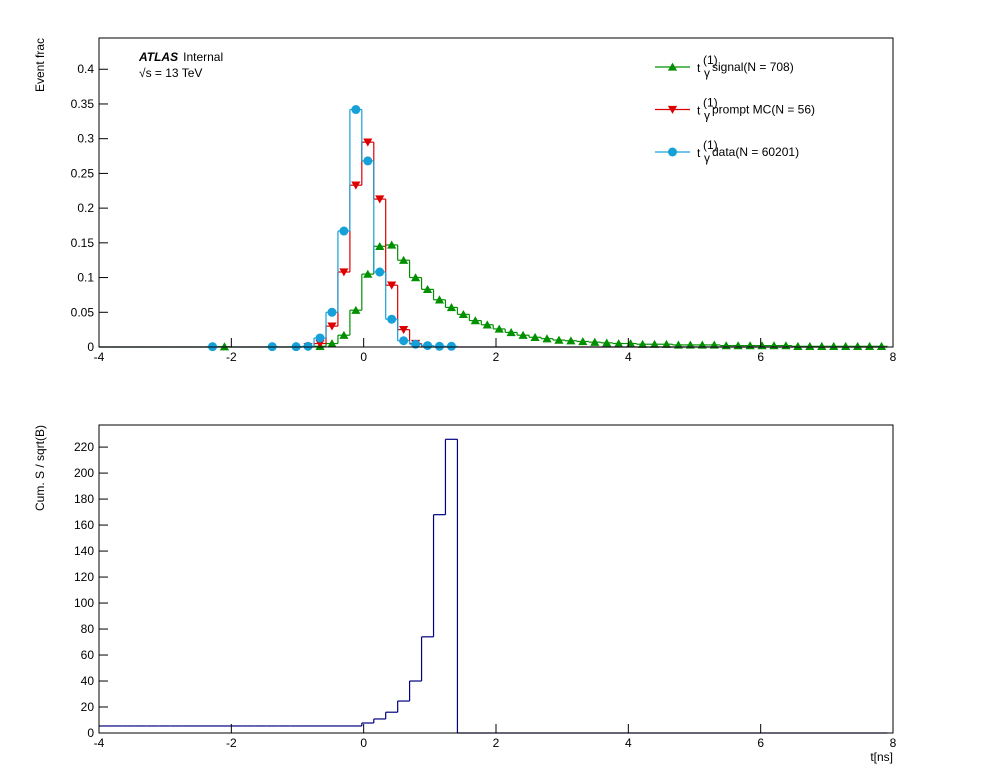 This screenshot has height=772, width=996. I want to click on energy-label: √s = 13 TeV, so click(170, 73).